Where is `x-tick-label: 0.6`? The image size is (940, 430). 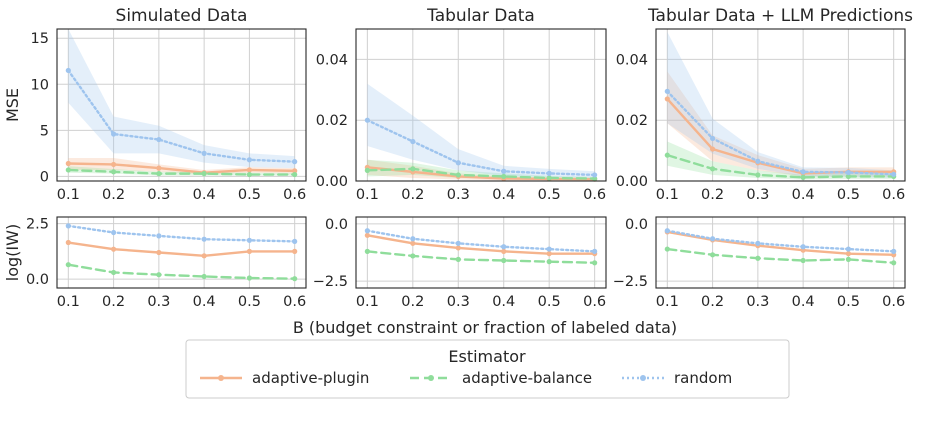
x-tick-label: 0.6 is located at coordinates (294, 302).